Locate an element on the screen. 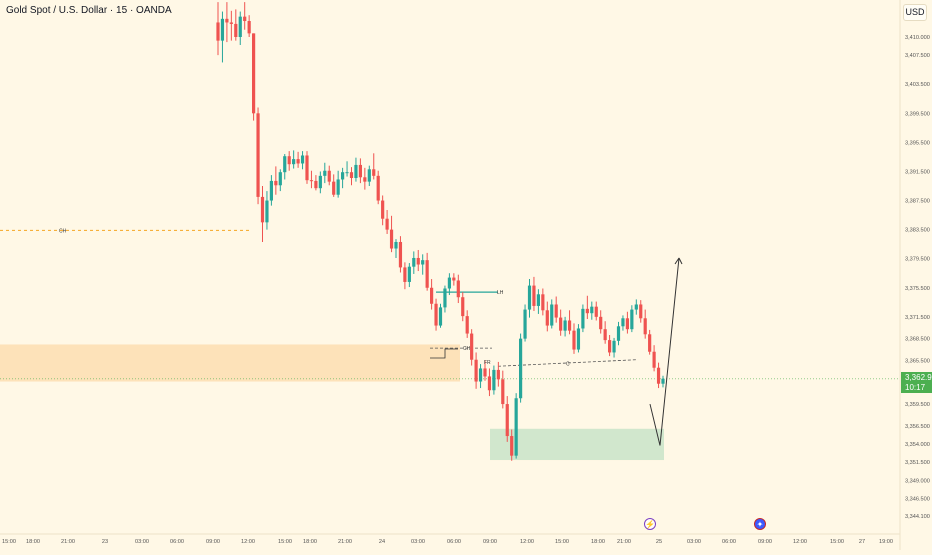  demand-zone is located at coordinates (577, 444).